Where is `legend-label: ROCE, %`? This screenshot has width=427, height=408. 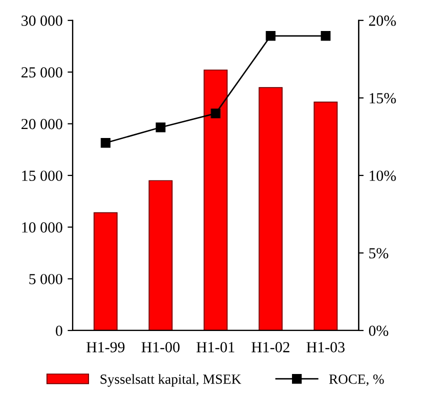
legend-label: ROCE, % is located at coordinates (356, 380).